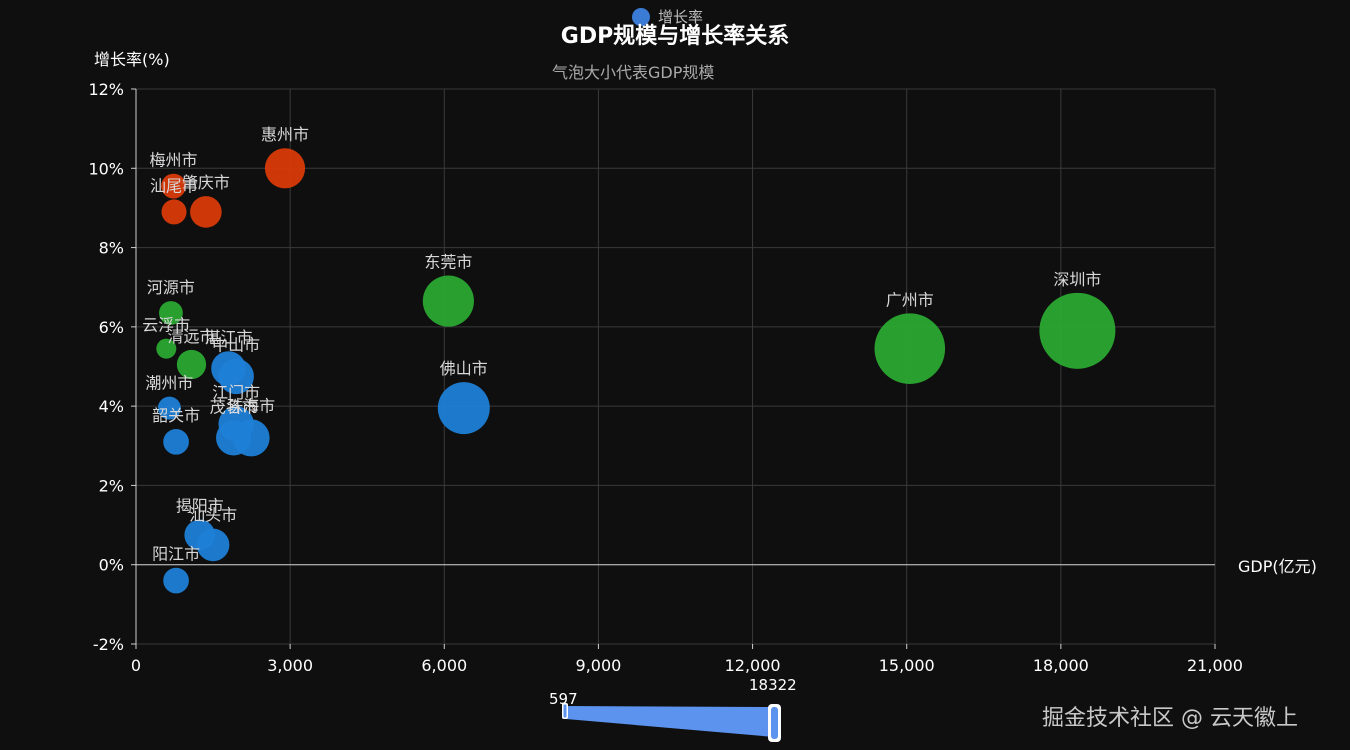 This screenshot has height=750, width=1350. Describe the element at coordinates (910, 299) in the screenshot. I see `bubble-label: 广州市` at that location.